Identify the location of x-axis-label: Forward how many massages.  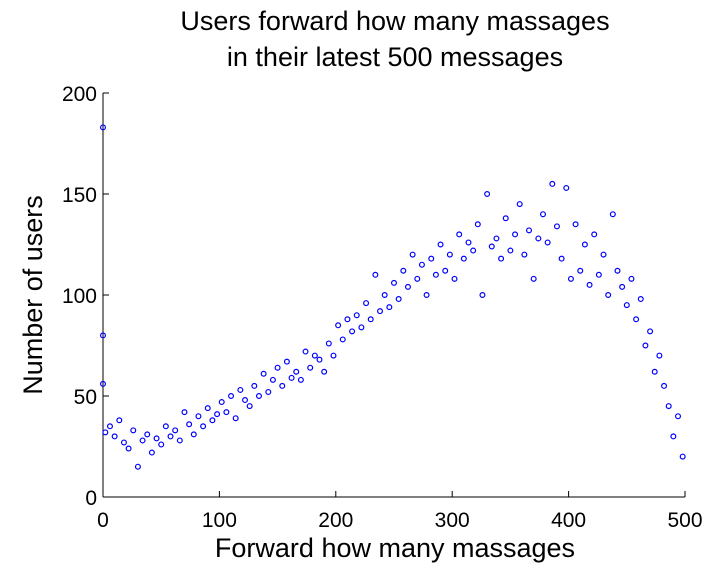
(395, 548).